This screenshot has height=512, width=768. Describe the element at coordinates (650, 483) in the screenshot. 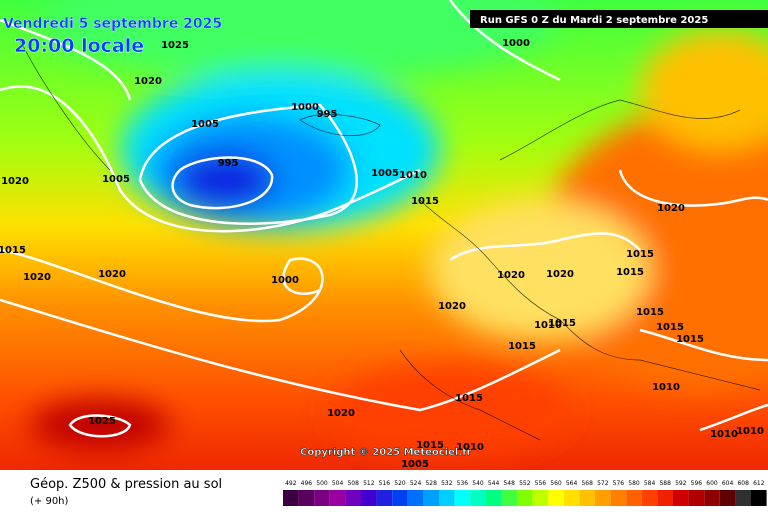

I see `scale-label: 584` at that location.